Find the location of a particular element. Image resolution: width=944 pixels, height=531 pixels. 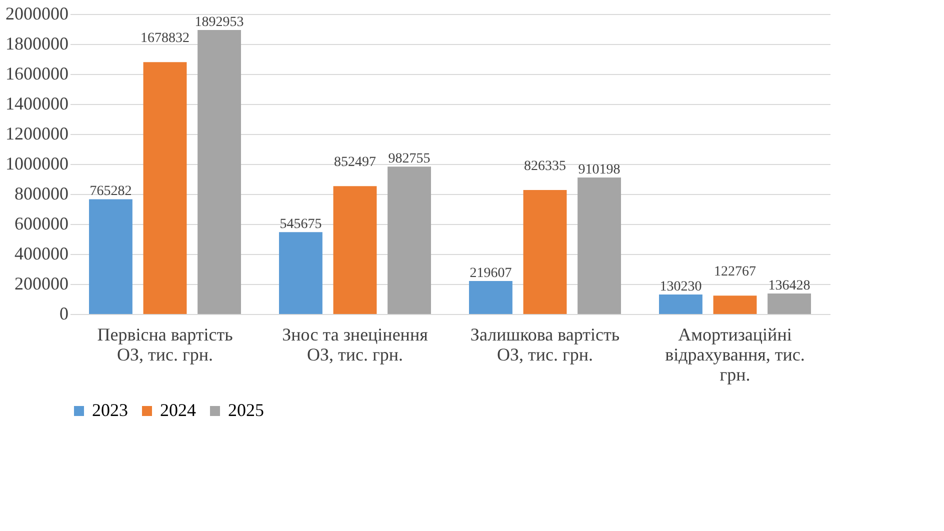

y-tick-label: 1600000 is located at coordinates (37, 74).